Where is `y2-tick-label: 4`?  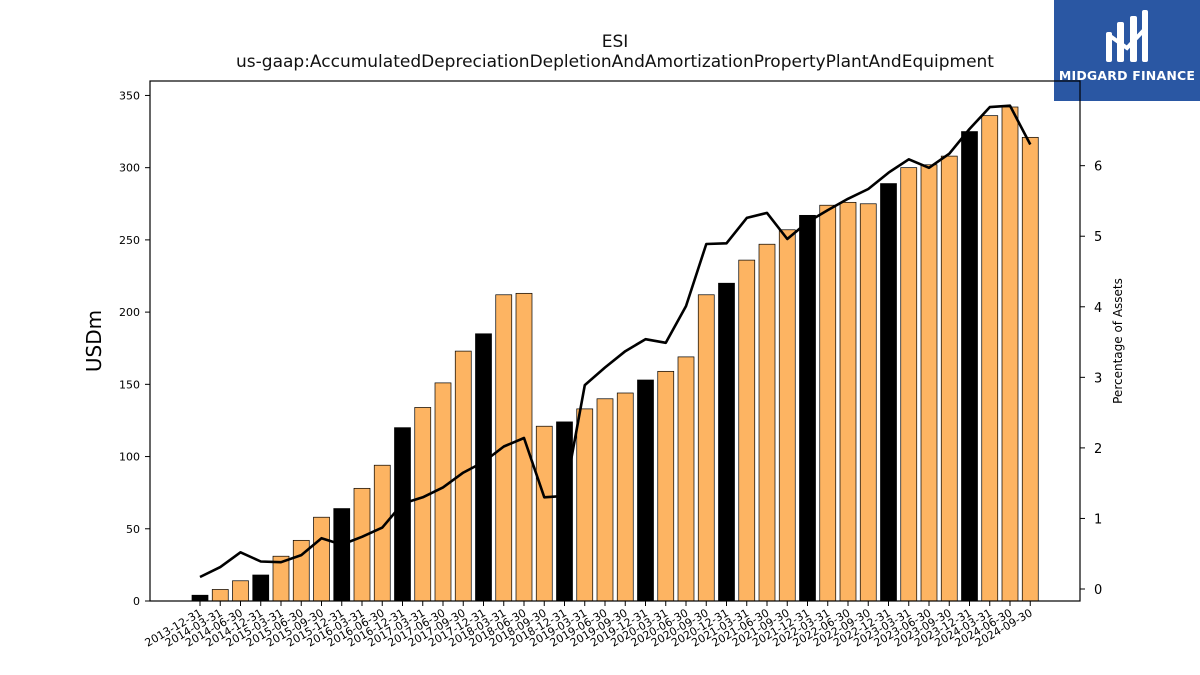
y2-tick-label: 4 is located at coordinates (1098, 308).